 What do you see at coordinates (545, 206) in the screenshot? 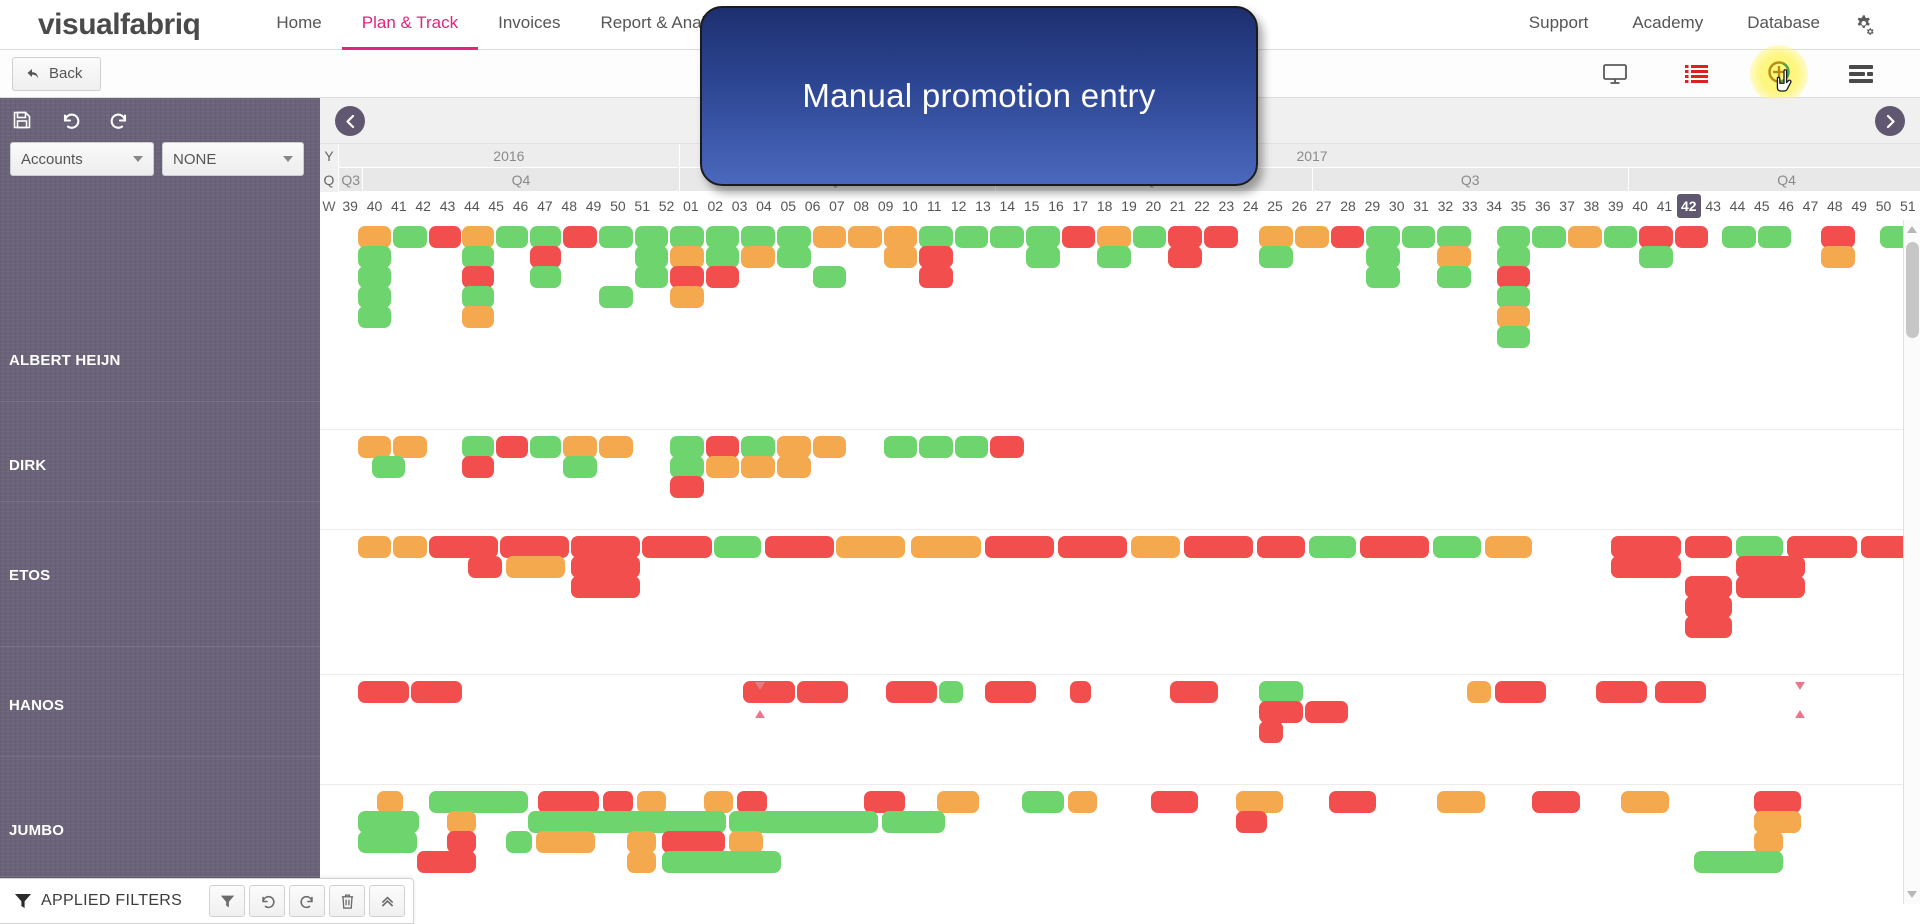
I see `timeline-week-8: 47` at bounding box center [545, 206].